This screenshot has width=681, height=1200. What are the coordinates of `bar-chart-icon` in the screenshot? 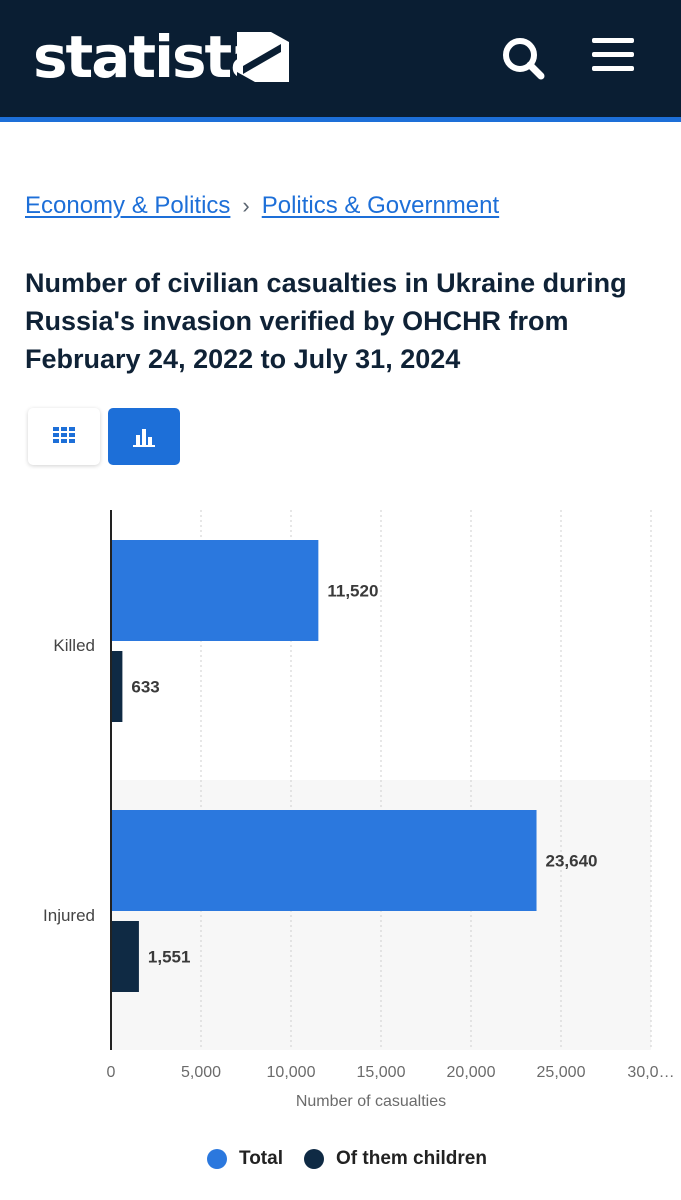 It's located at (144, 438).